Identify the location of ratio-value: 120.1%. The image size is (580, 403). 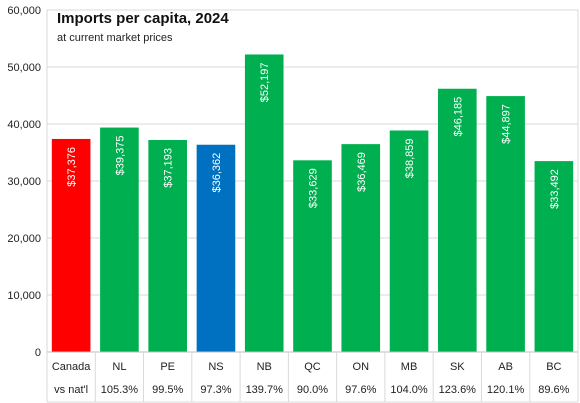
(506, 390).